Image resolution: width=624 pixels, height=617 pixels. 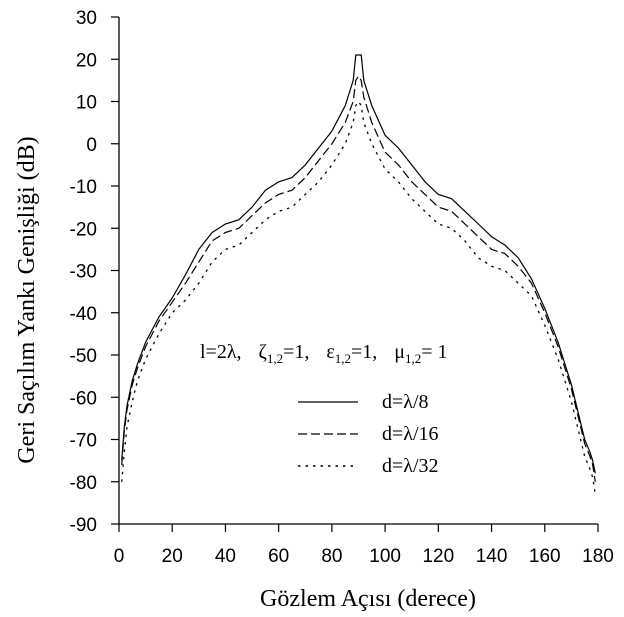 What do you see at coordinates (83, 356) in the screenshot?
I see `y-tick-label: -50` at bounding box center [83, 356].